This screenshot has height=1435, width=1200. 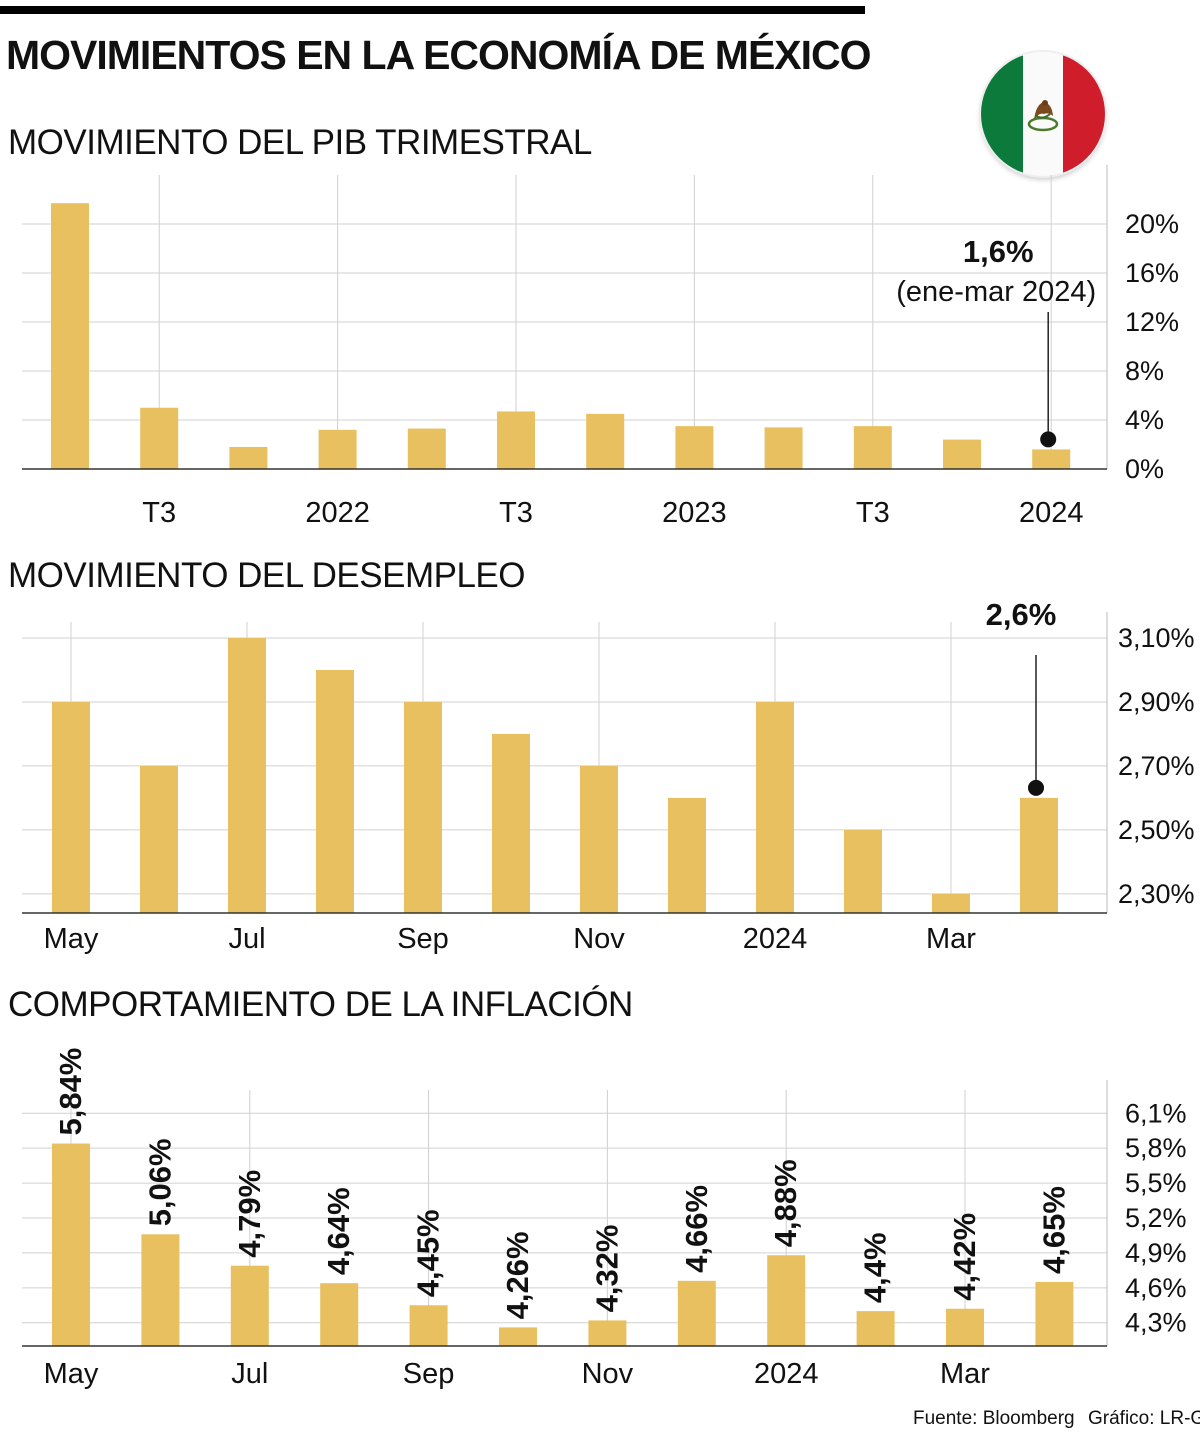 What do you see at coordinates (1152, 322) in the screenshot?
I see `pib-ytick-label: 12%` at bounding box center [1152, 322].